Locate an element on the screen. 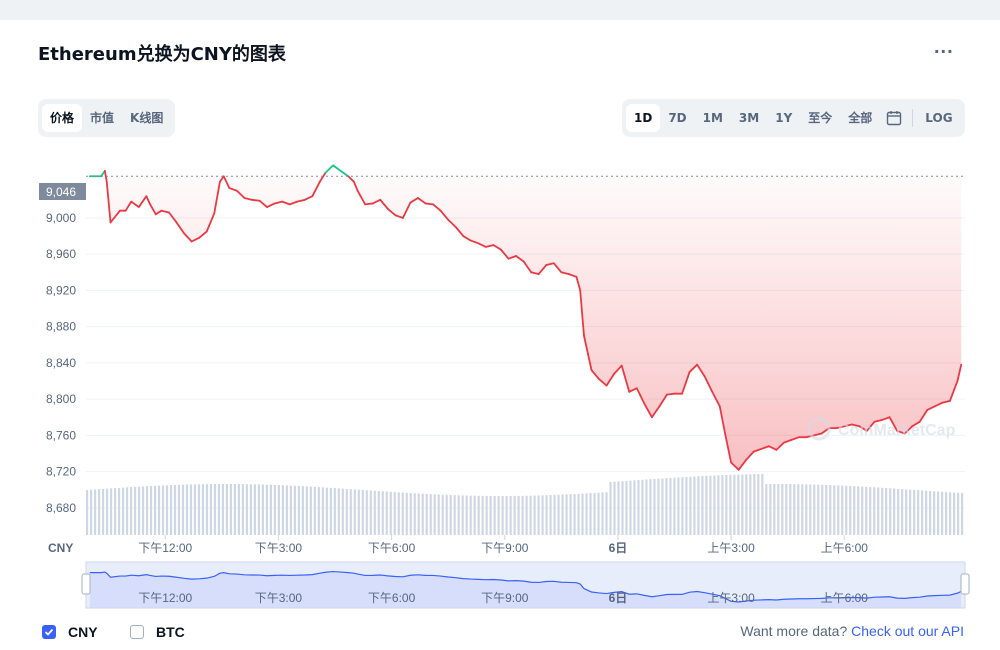  range-3m: 3M is located at coordinates (749, 118).